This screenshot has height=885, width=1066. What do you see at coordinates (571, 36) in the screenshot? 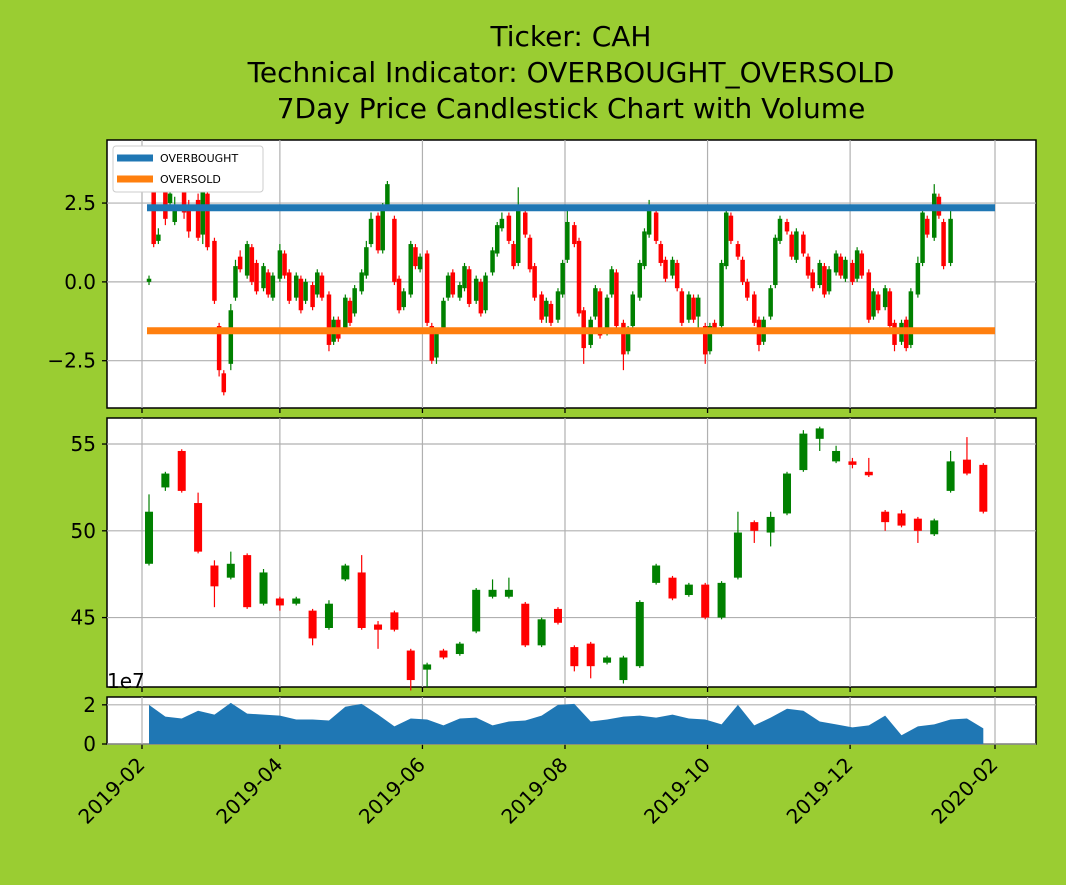
I see `title-line-1: Ticker: CAH` at bounding box center [571, 36].